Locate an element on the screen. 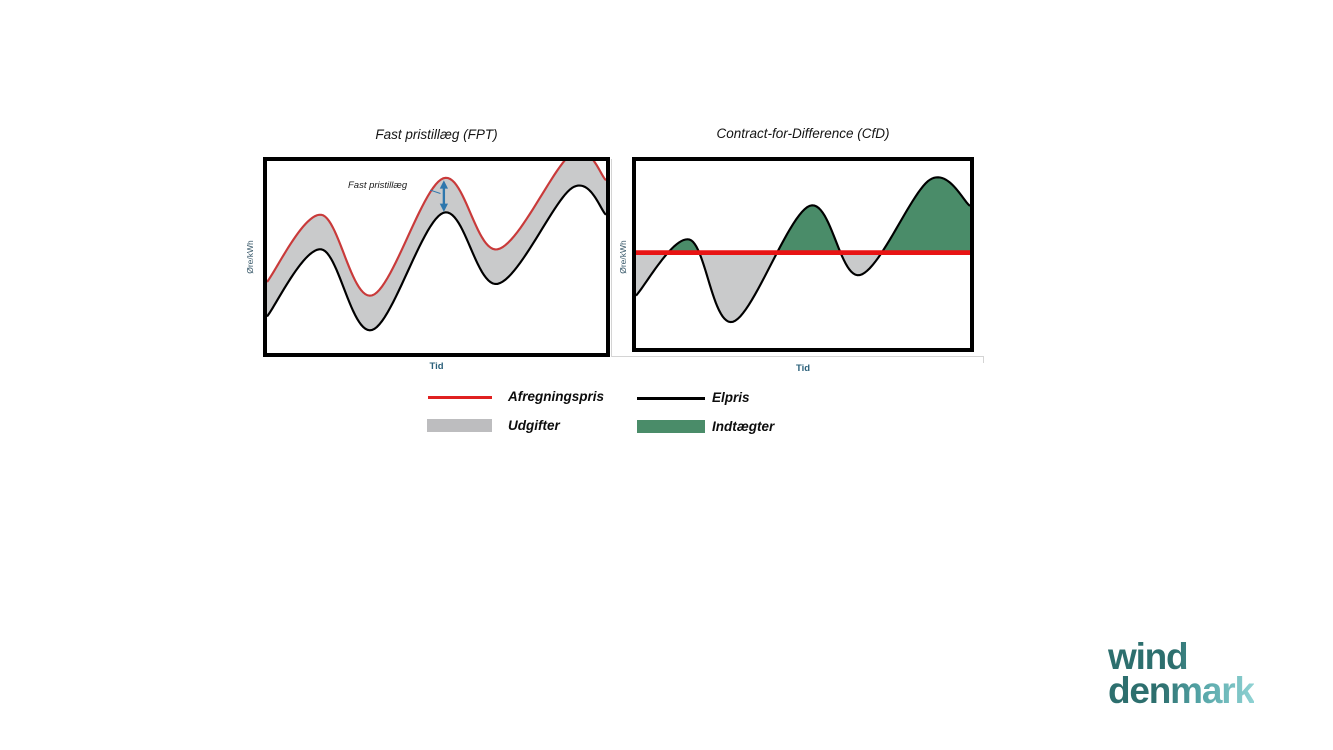 The width and height of the screenshot is (1333, 750). annotation-connector-line is located at coordinates (435, 191).